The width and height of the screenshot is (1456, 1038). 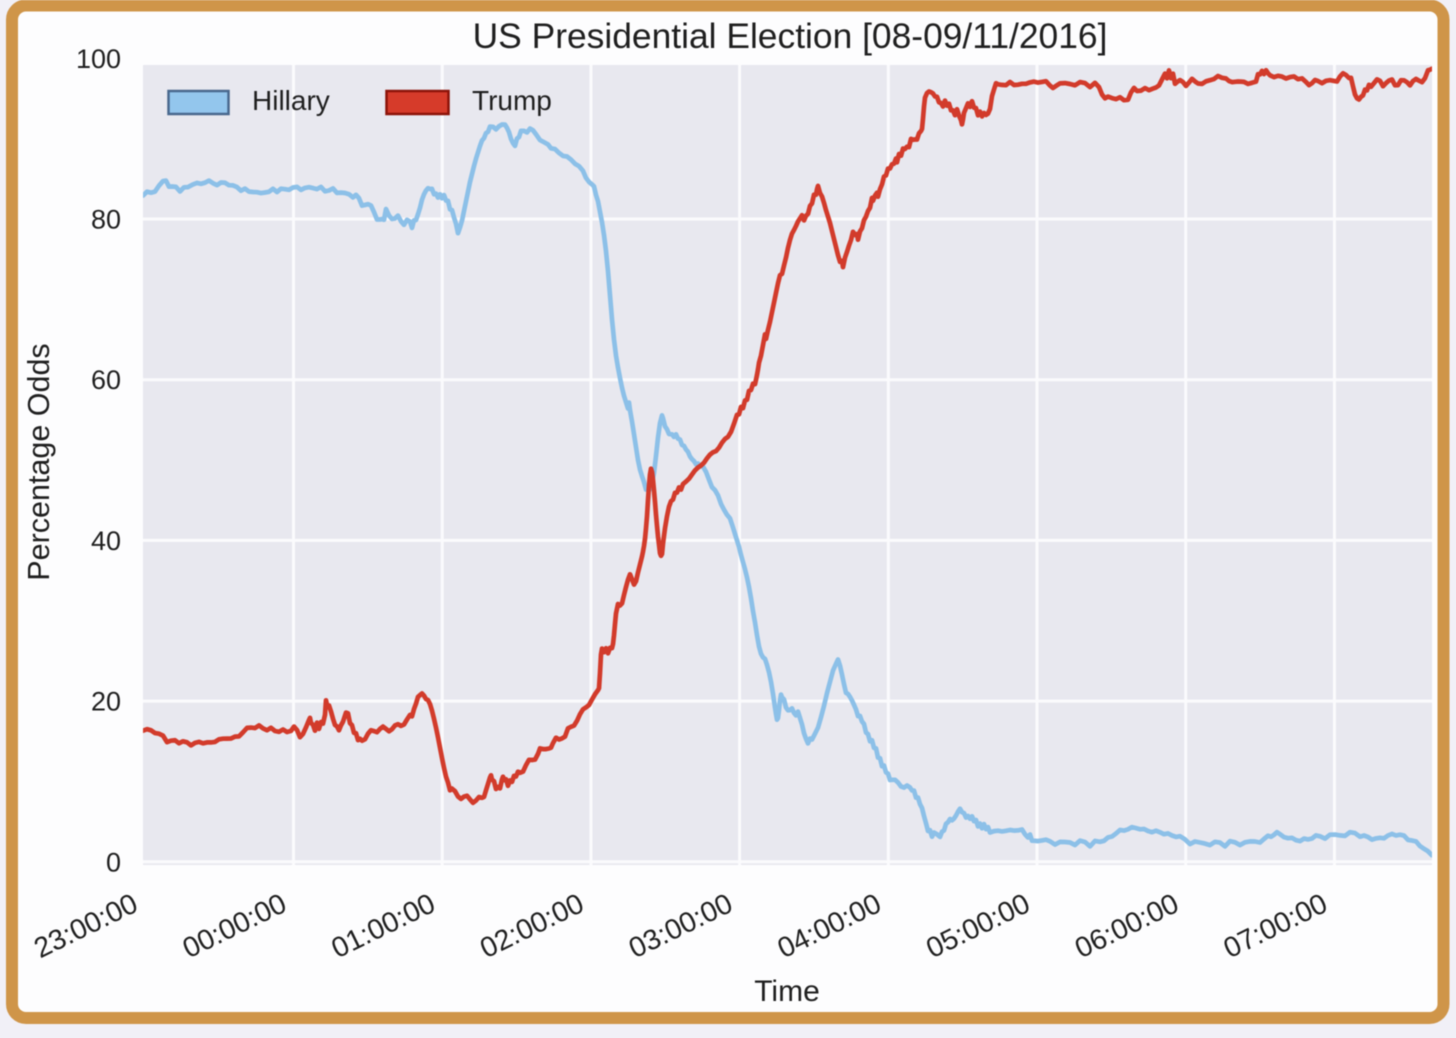 What do you see at coordinates (512, 100) in the screenshot?
I see `svg-text: Trump` at bounding box center [512, 100].